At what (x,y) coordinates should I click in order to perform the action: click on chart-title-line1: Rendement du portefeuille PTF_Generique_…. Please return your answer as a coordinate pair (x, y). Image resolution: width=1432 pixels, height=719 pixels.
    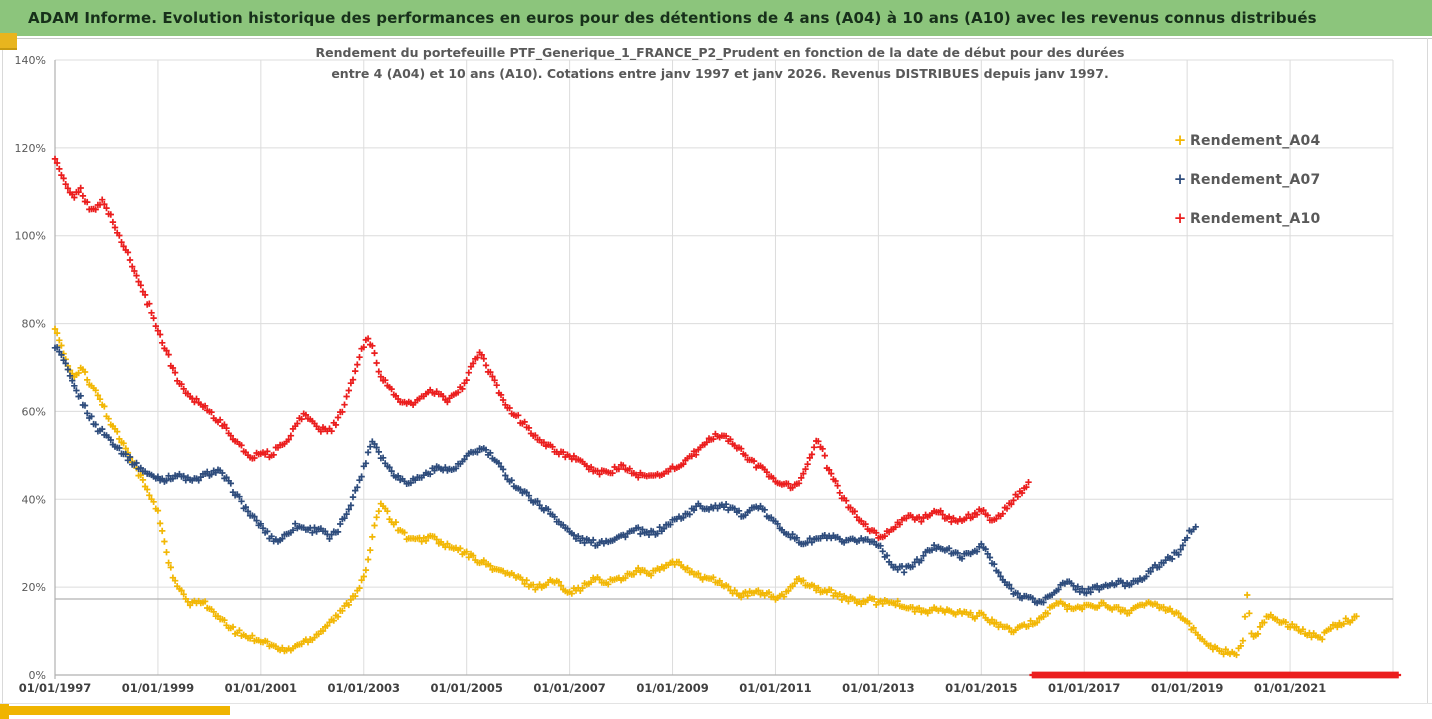
    Looking at the image, I should click on (720, 52).